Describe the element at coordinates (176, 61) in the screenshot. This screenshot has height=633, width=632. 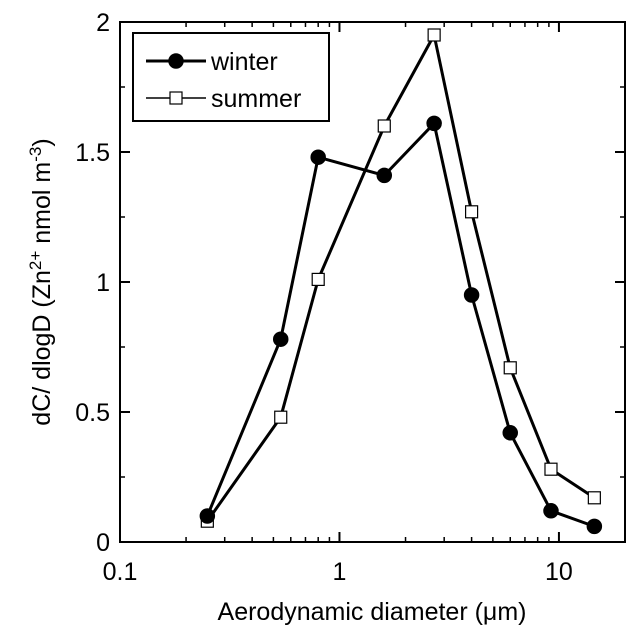
I see `legend-winter-marker` at that location.